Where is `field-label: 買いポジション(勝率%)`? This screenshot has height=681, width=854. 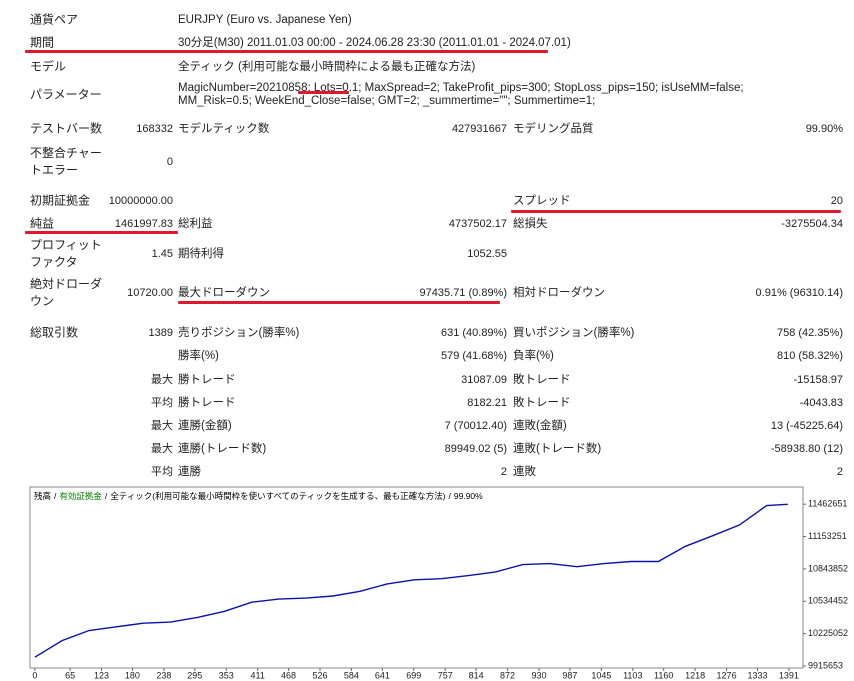
field-label: 買いポジション(勝率%) is located at coordinates (574, 333).